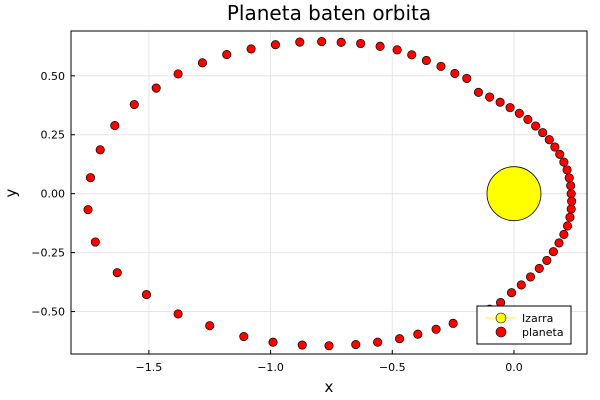  Describe the element at coordinates (501, 318) in the screenshot. I see `legend-izarra-marker` at that location.